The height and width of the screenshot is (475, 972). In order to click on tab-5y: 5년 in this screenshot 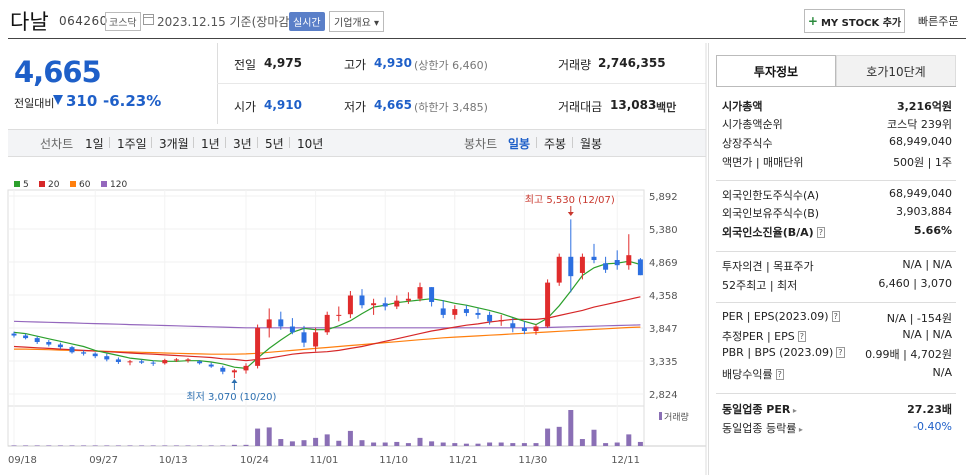, I will do `click(274, 144)`.